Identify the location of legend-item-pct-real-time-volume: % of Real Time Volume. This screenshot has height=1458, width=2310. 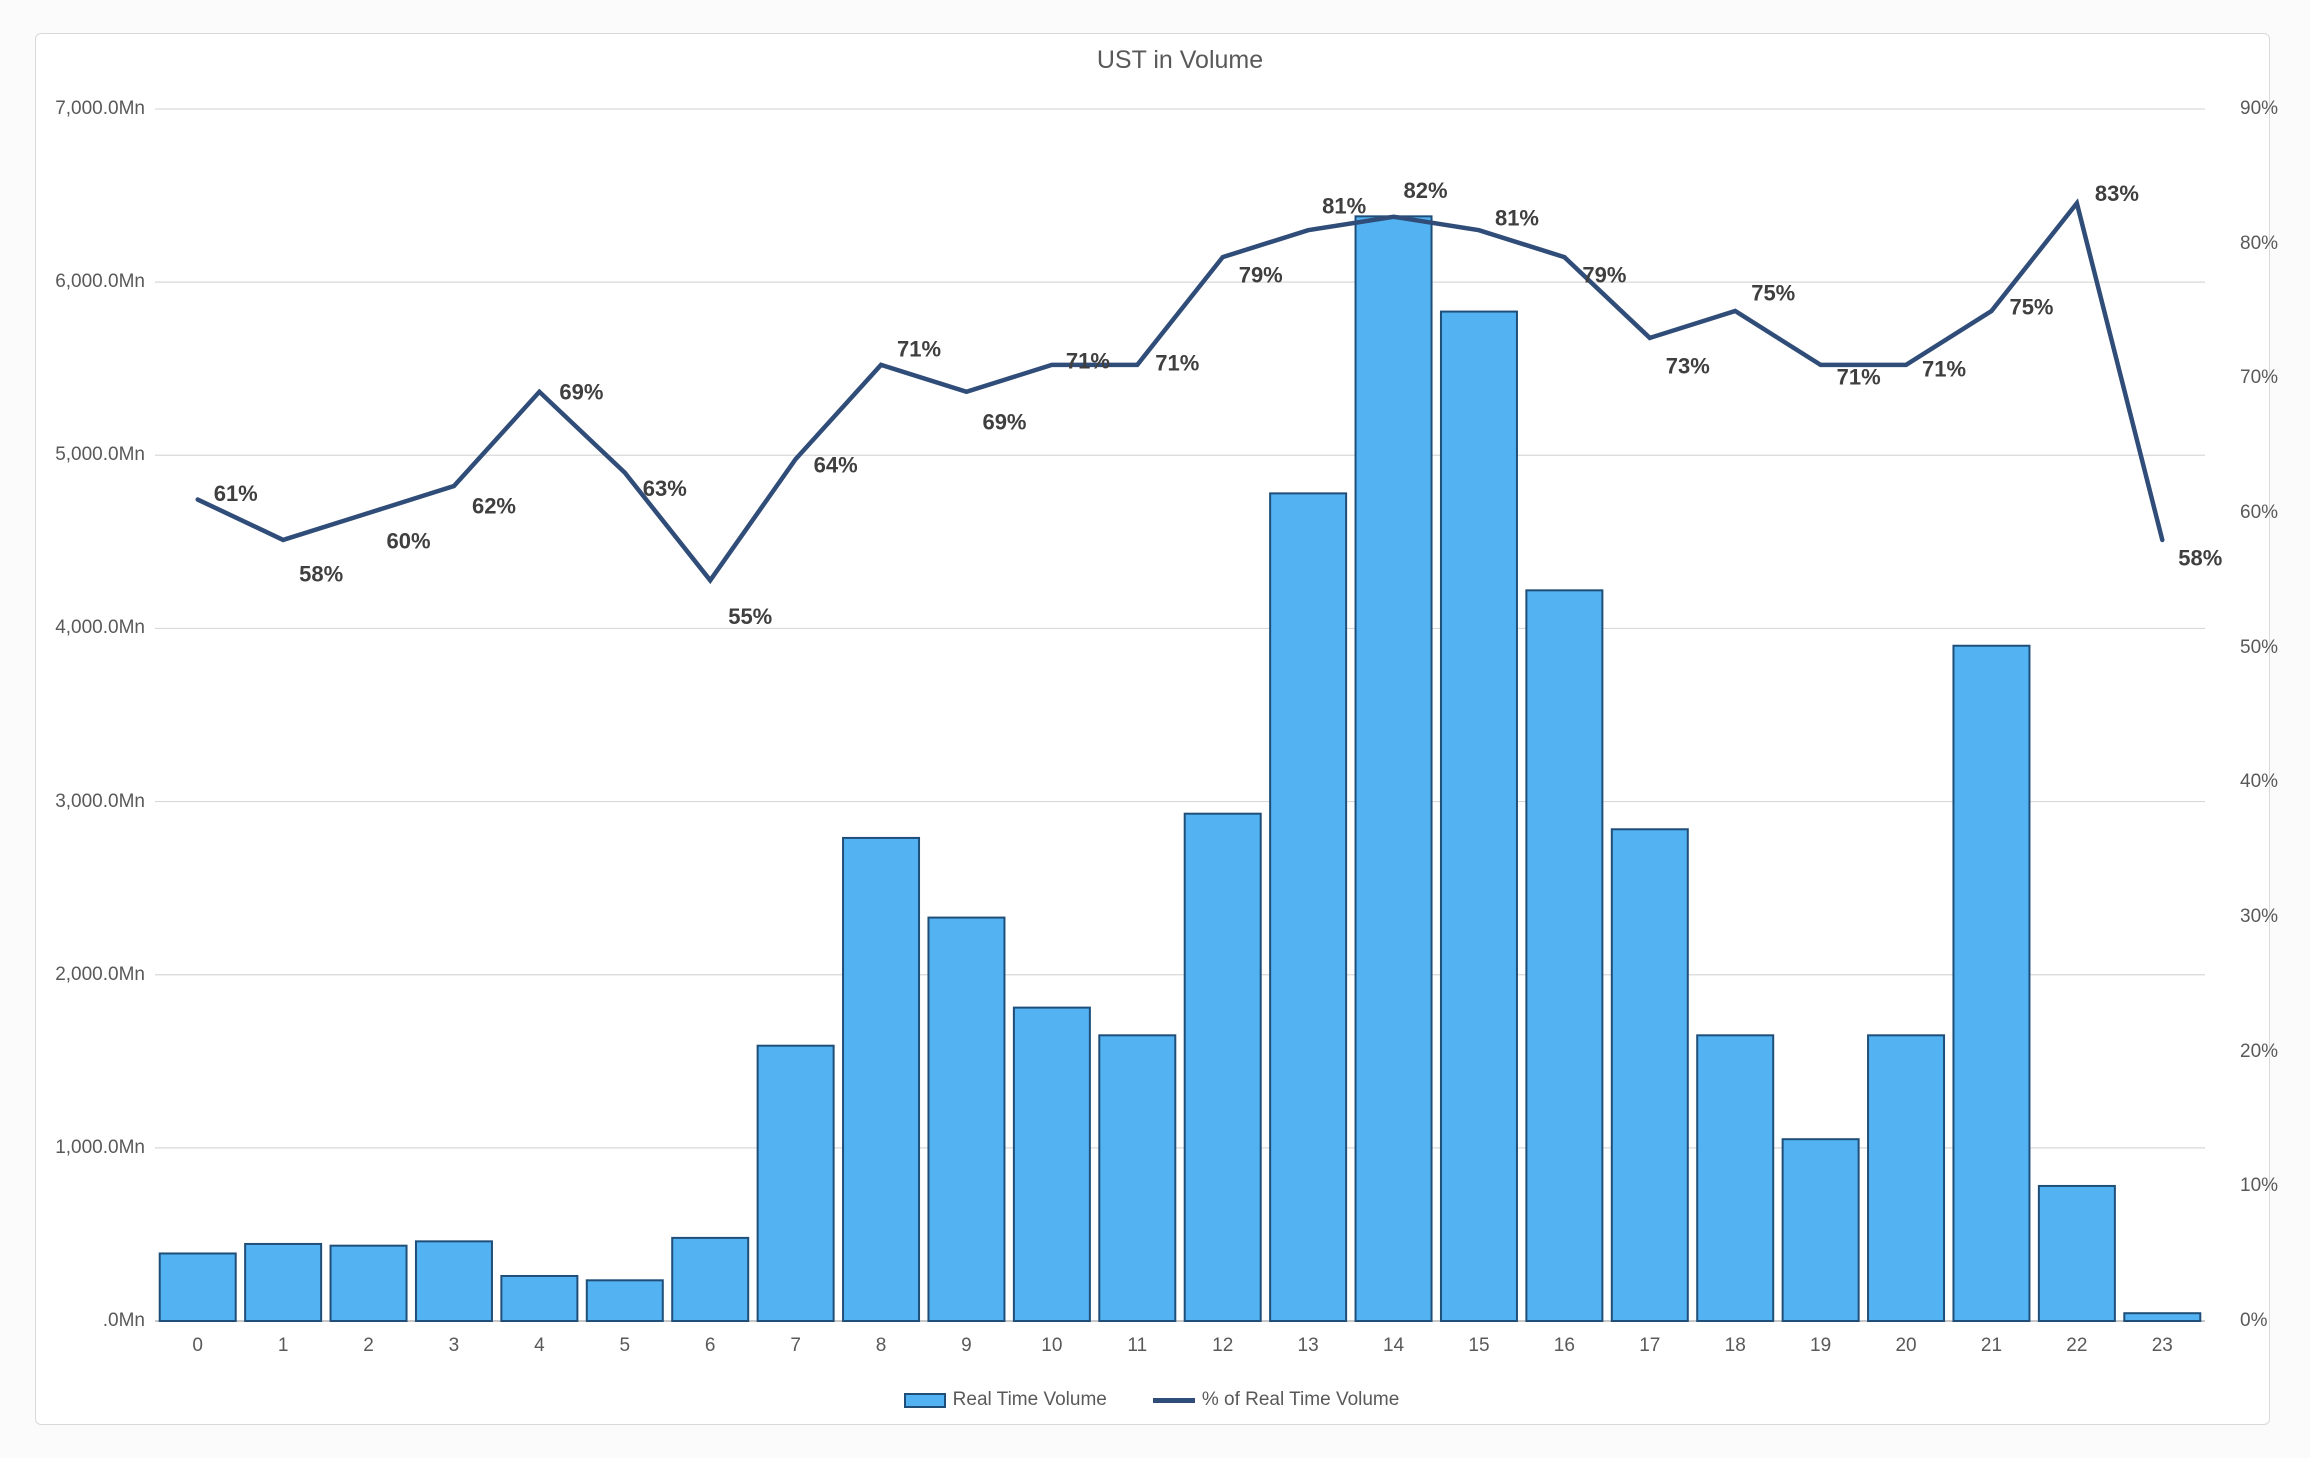
(1276, 1400).